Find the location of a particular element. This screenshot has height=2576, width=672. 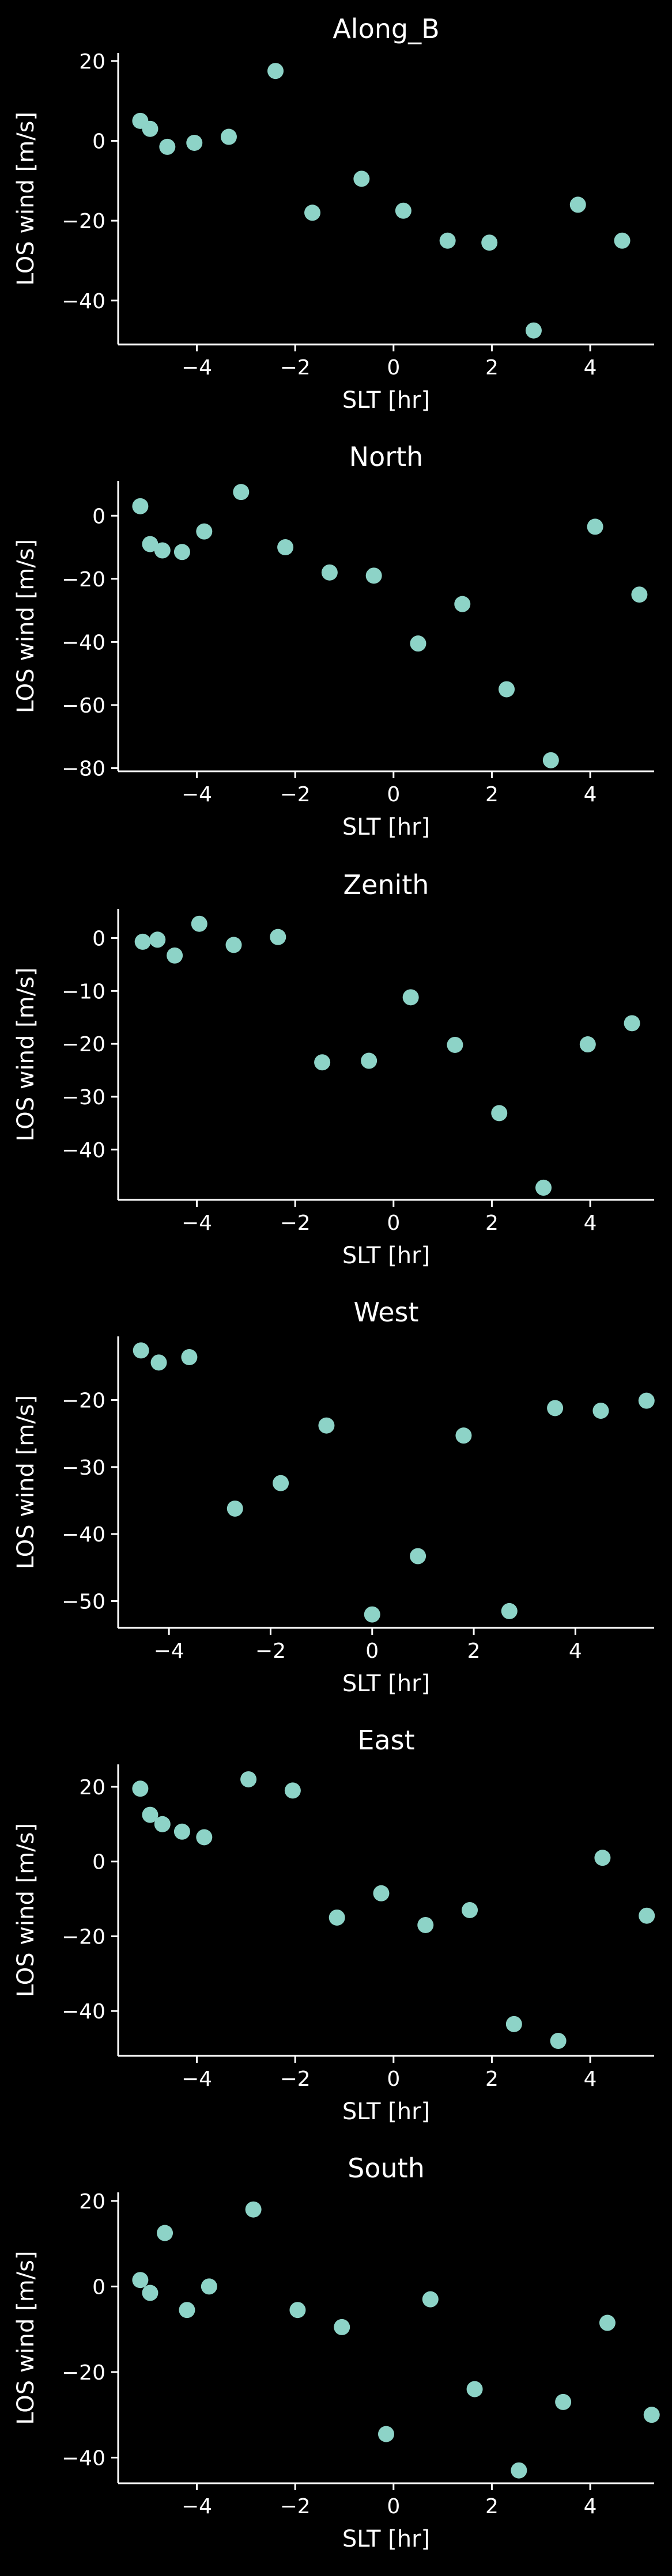

y-tick-label: −10 is located at coordinates (84, 992).